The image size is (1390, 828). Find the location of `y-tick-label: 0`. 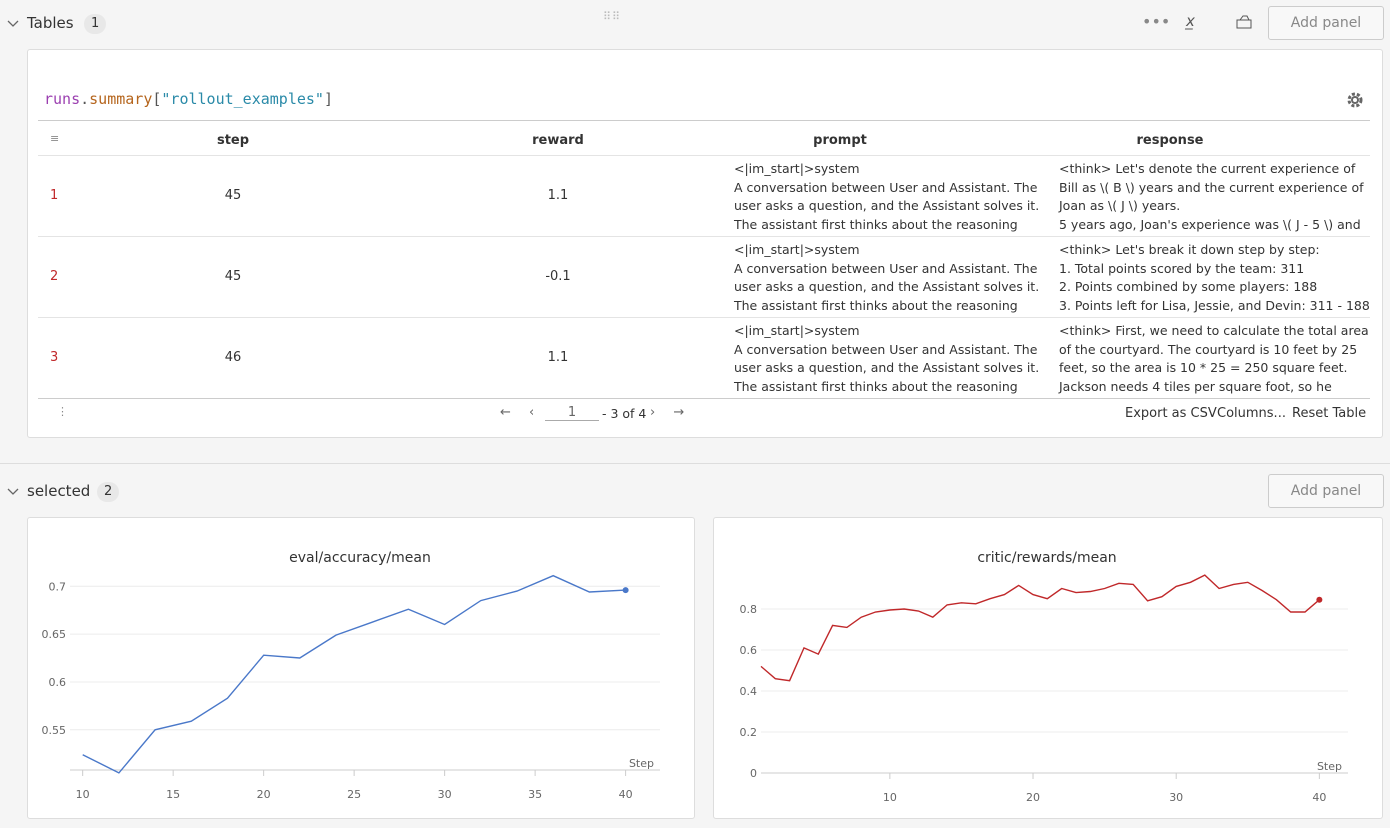

y-tick-label: 0 is located at coordinates (753, 773).